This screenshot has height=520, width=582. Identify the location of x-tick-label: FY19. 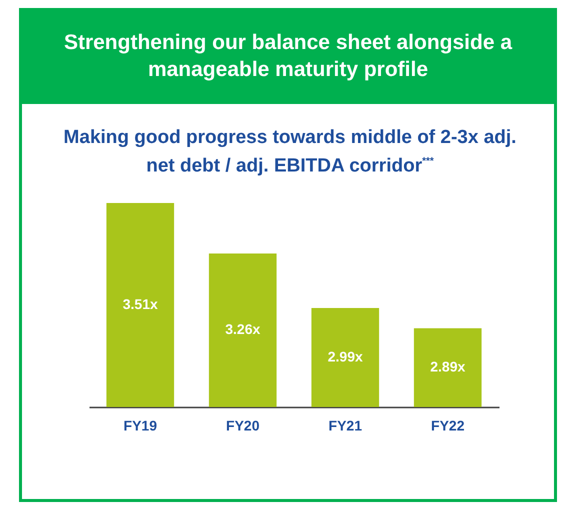
(141, 426).